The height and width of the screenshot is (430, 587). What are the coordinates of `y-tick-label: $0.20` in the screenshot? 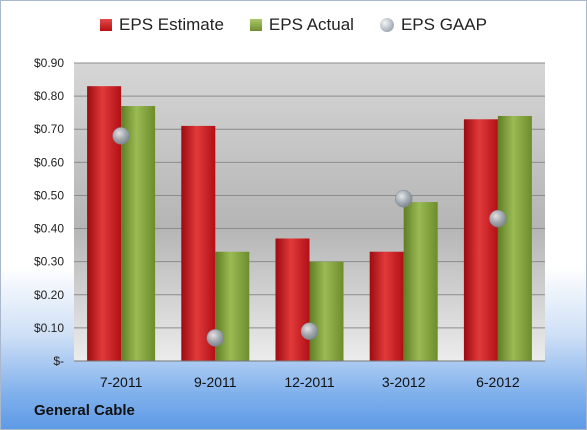 It's located at (49, 295).